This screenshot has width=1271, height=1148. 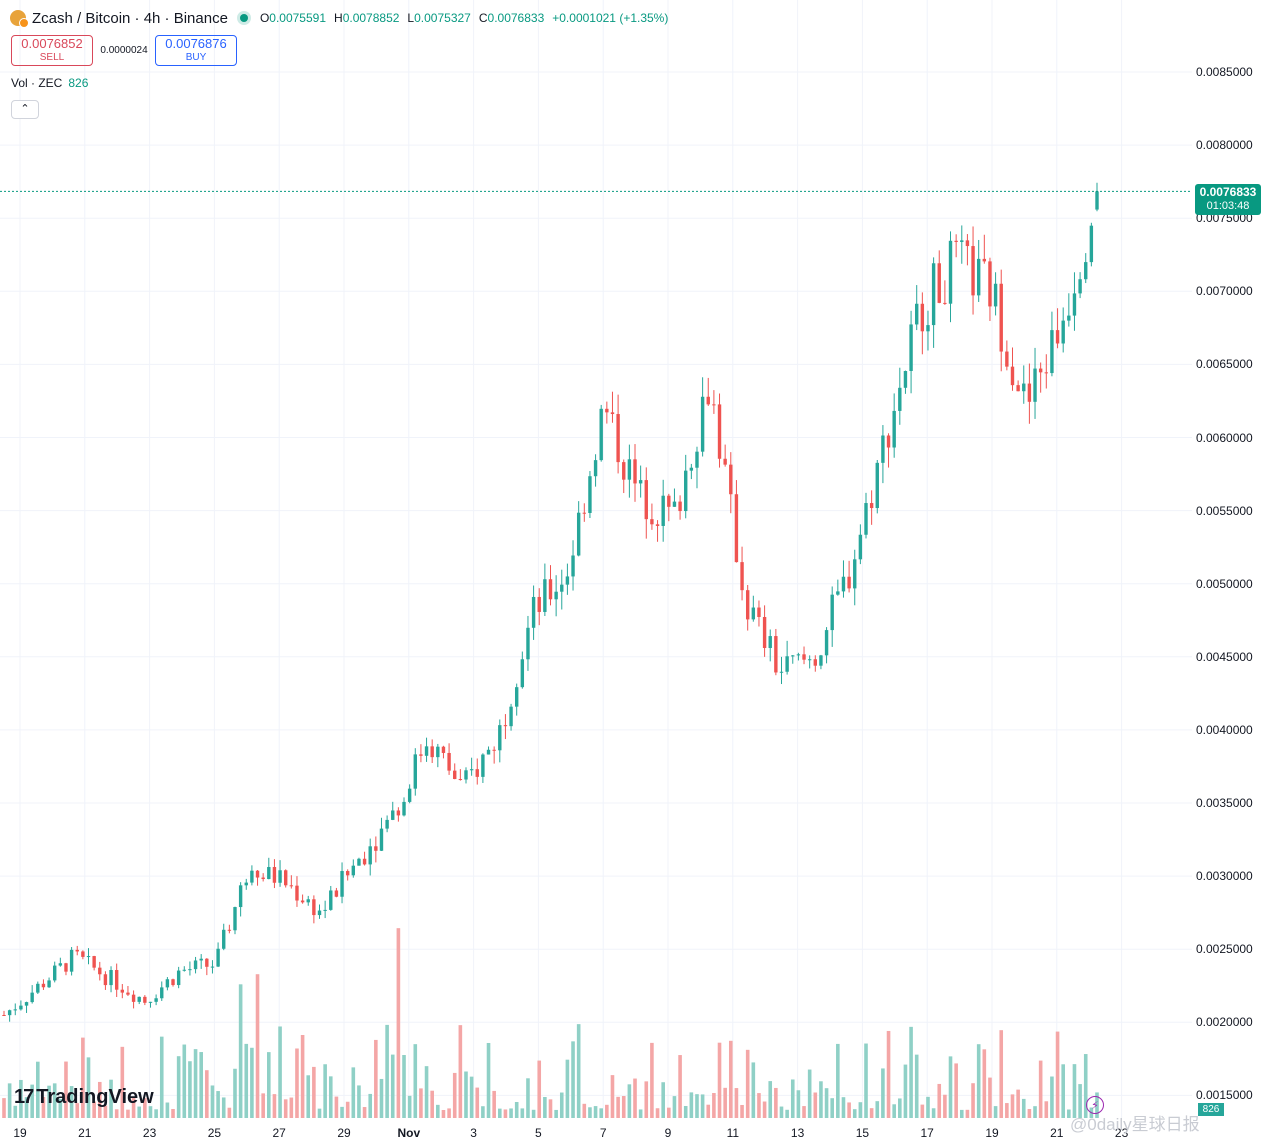 I want to click on sell-button: 0.0076852 SELL, so click(x=52, y=50).